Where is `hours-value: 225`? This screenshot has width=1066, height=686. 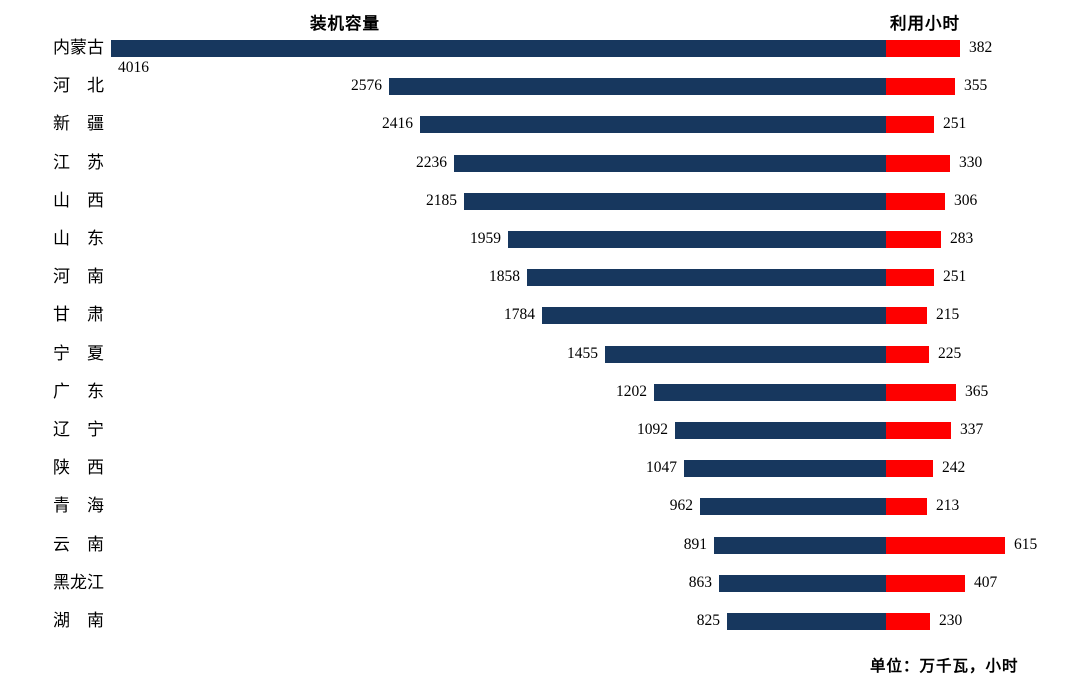 hours-value: 225 is located at coordinates (950, 353).